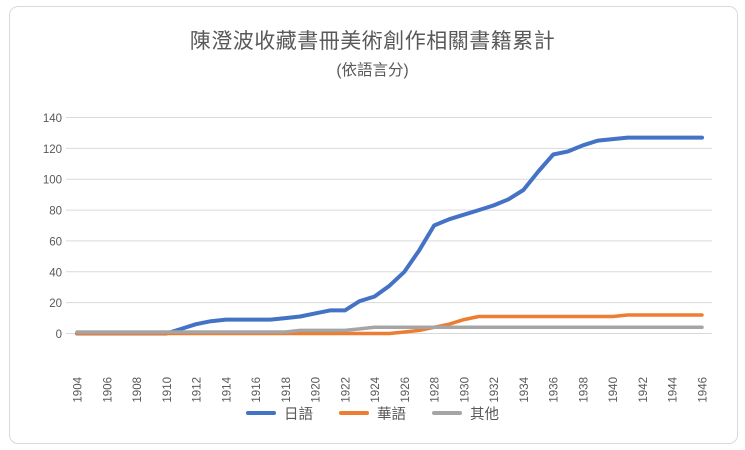  Describe the element at coordinates (55, 242) in the screenshot. I see `y-axis-label: 60` at that location.